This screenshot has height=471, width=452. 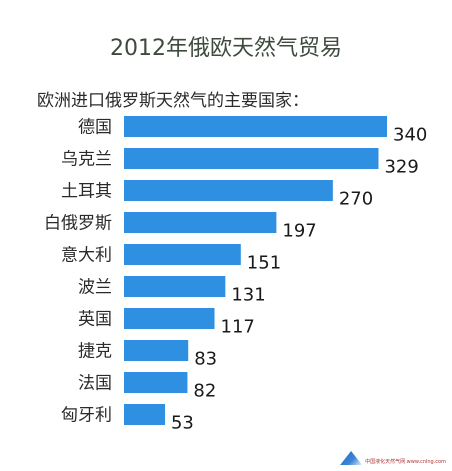 I want to click on value-label: 82, so click(x=204, y=391).